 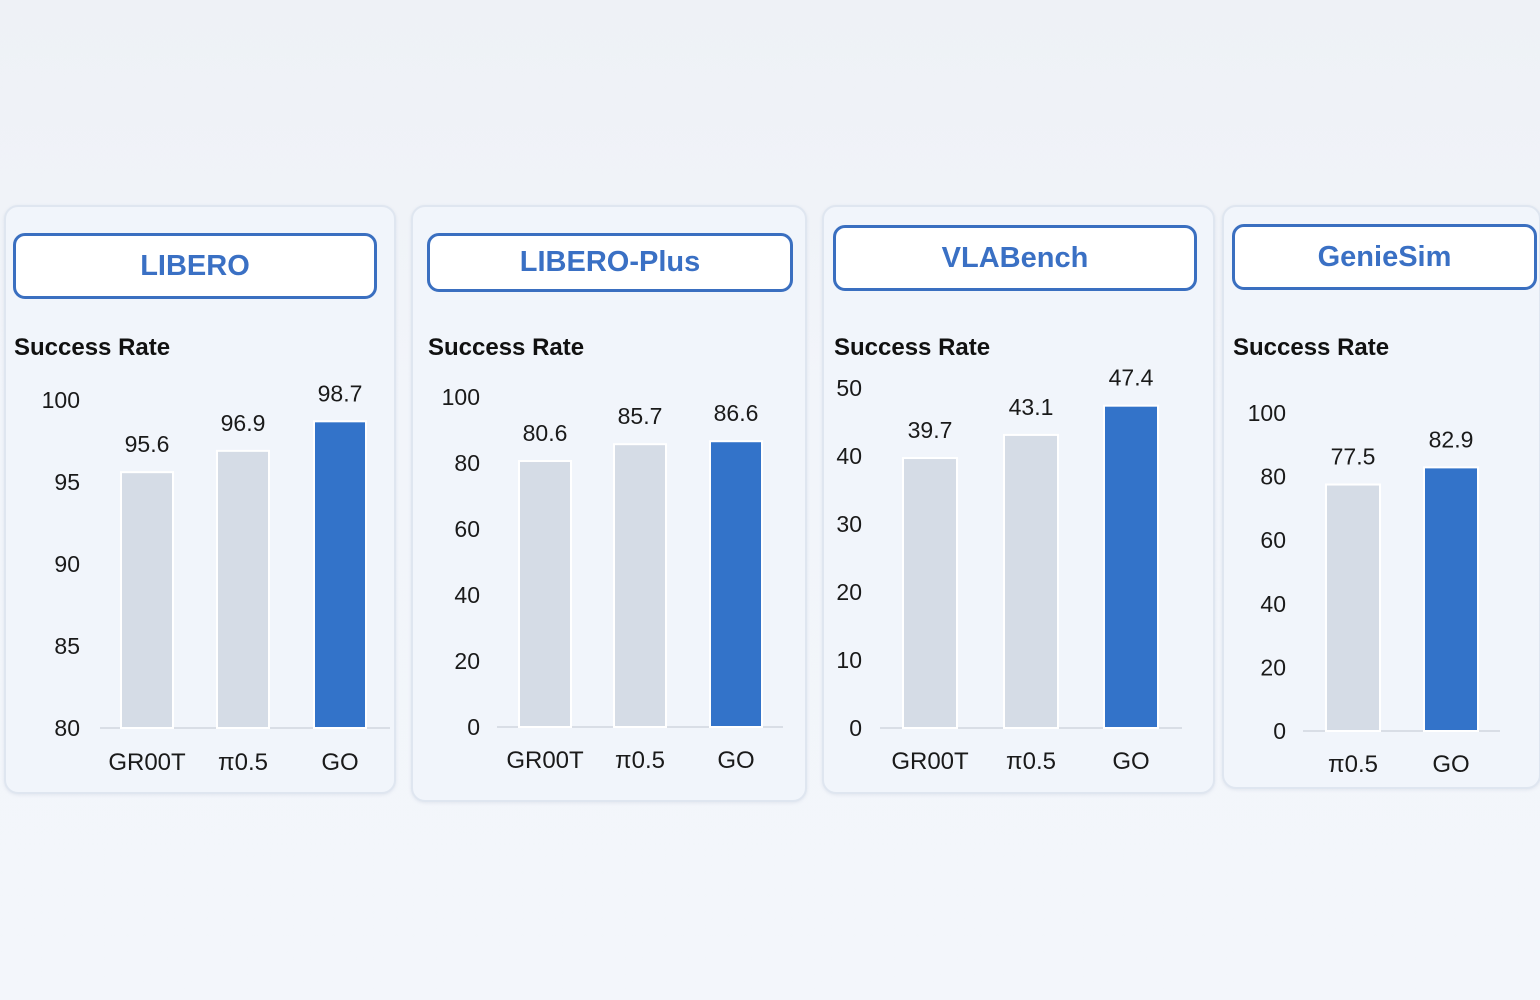 What do you see at coordinates (1384, 257) in the screenshot?
I see `chart-title: GenieSim` at bounding box center [1384, 257].